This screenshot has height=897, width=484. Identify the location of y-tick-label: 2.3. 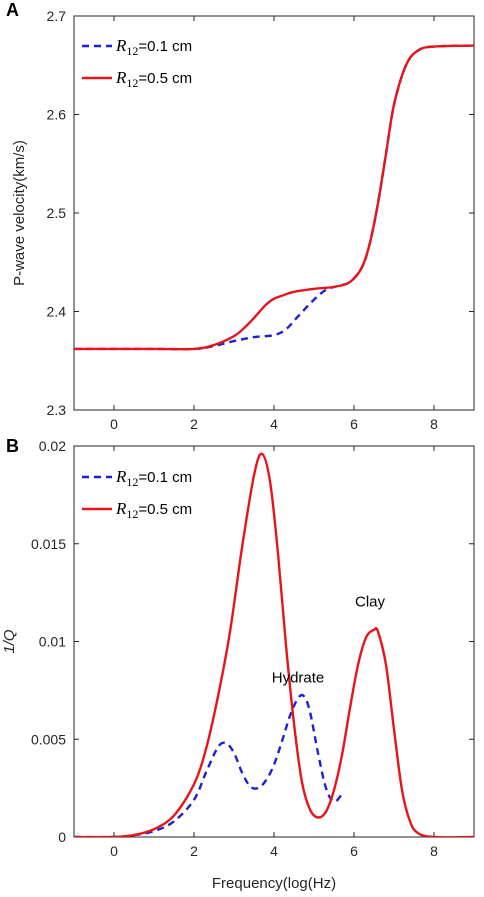
(57, 410).